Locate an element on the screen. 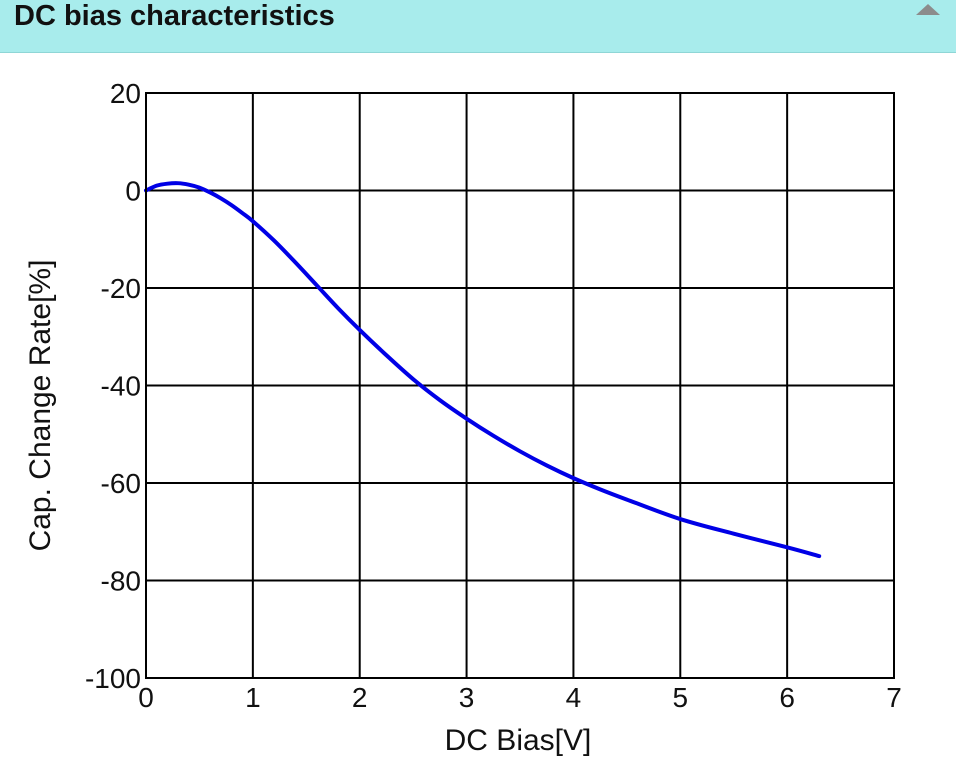 The width and height of the screenshot is (956, 770). x-tick-labels: 0 1 2 3 4 5 6 7 is located at coordinates (520, 697).